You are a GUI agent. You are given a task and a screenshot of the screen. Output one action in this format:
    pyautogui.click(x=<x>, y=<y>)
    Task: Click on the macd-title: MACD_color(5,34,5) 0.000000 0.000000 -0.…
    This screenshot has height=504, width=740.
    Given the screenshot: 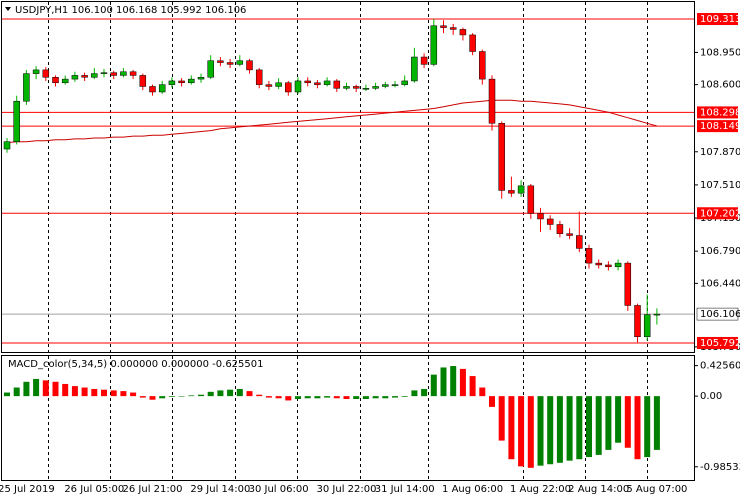 What is the action you would take?
    pyautogui.click(x=136, y=364)
    